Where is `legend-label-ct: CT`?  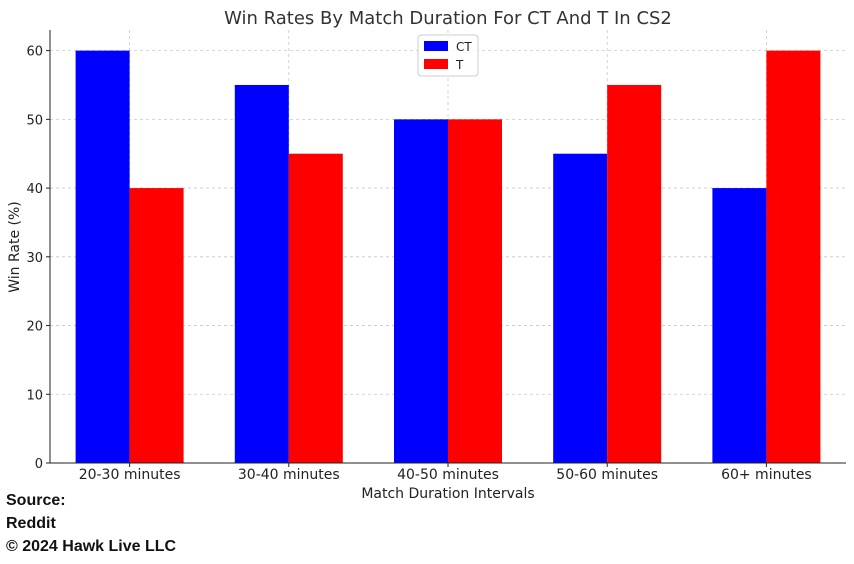 legend-label-ct: CT is located at coordinates (464, 47).